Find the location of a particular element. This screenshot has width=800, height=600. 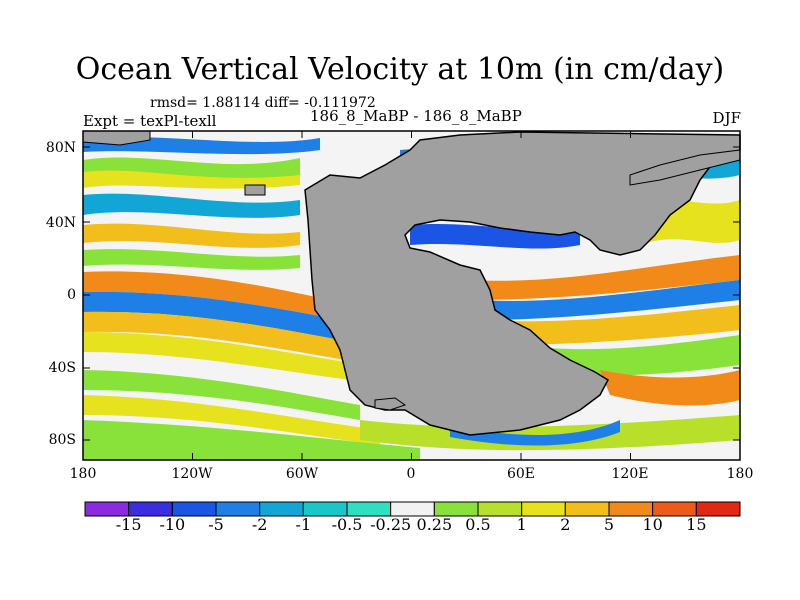

colorbar-label: 1 is located at coordinates (521, 524).